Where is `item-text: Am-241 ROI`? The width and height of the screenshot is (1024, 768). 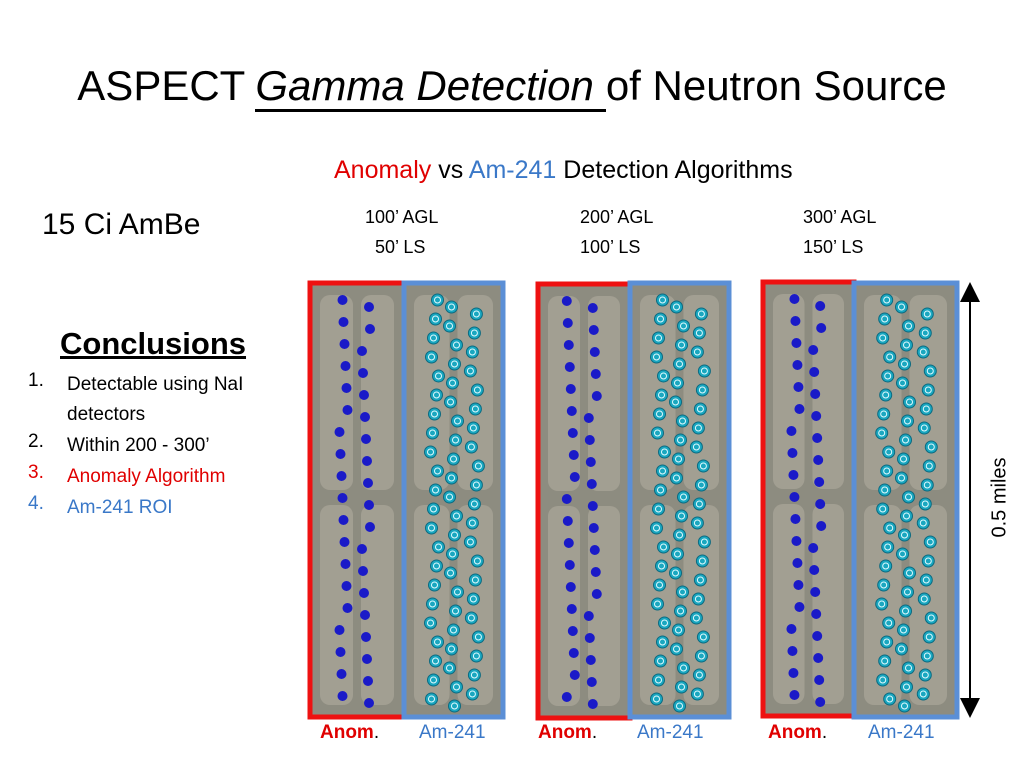 item-text: Am-241 ROI is located at coordinates (120, 507).